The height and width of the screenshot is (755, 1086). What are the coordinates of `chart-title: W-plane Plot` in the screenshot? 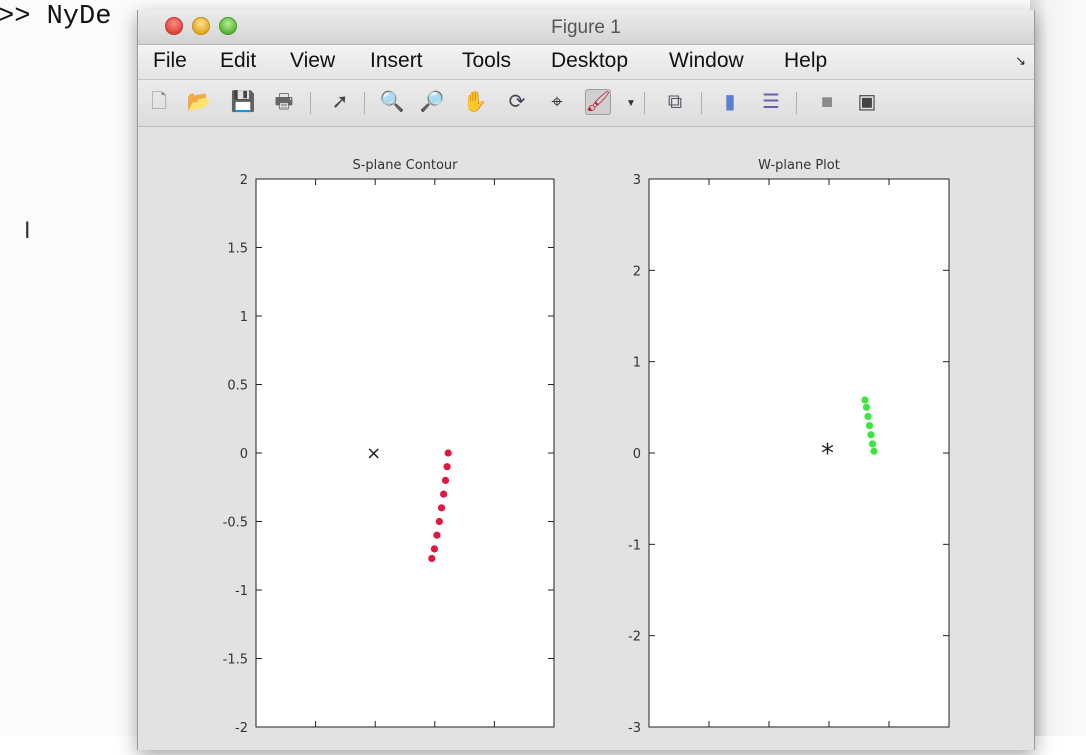 It's located at (799, 165).